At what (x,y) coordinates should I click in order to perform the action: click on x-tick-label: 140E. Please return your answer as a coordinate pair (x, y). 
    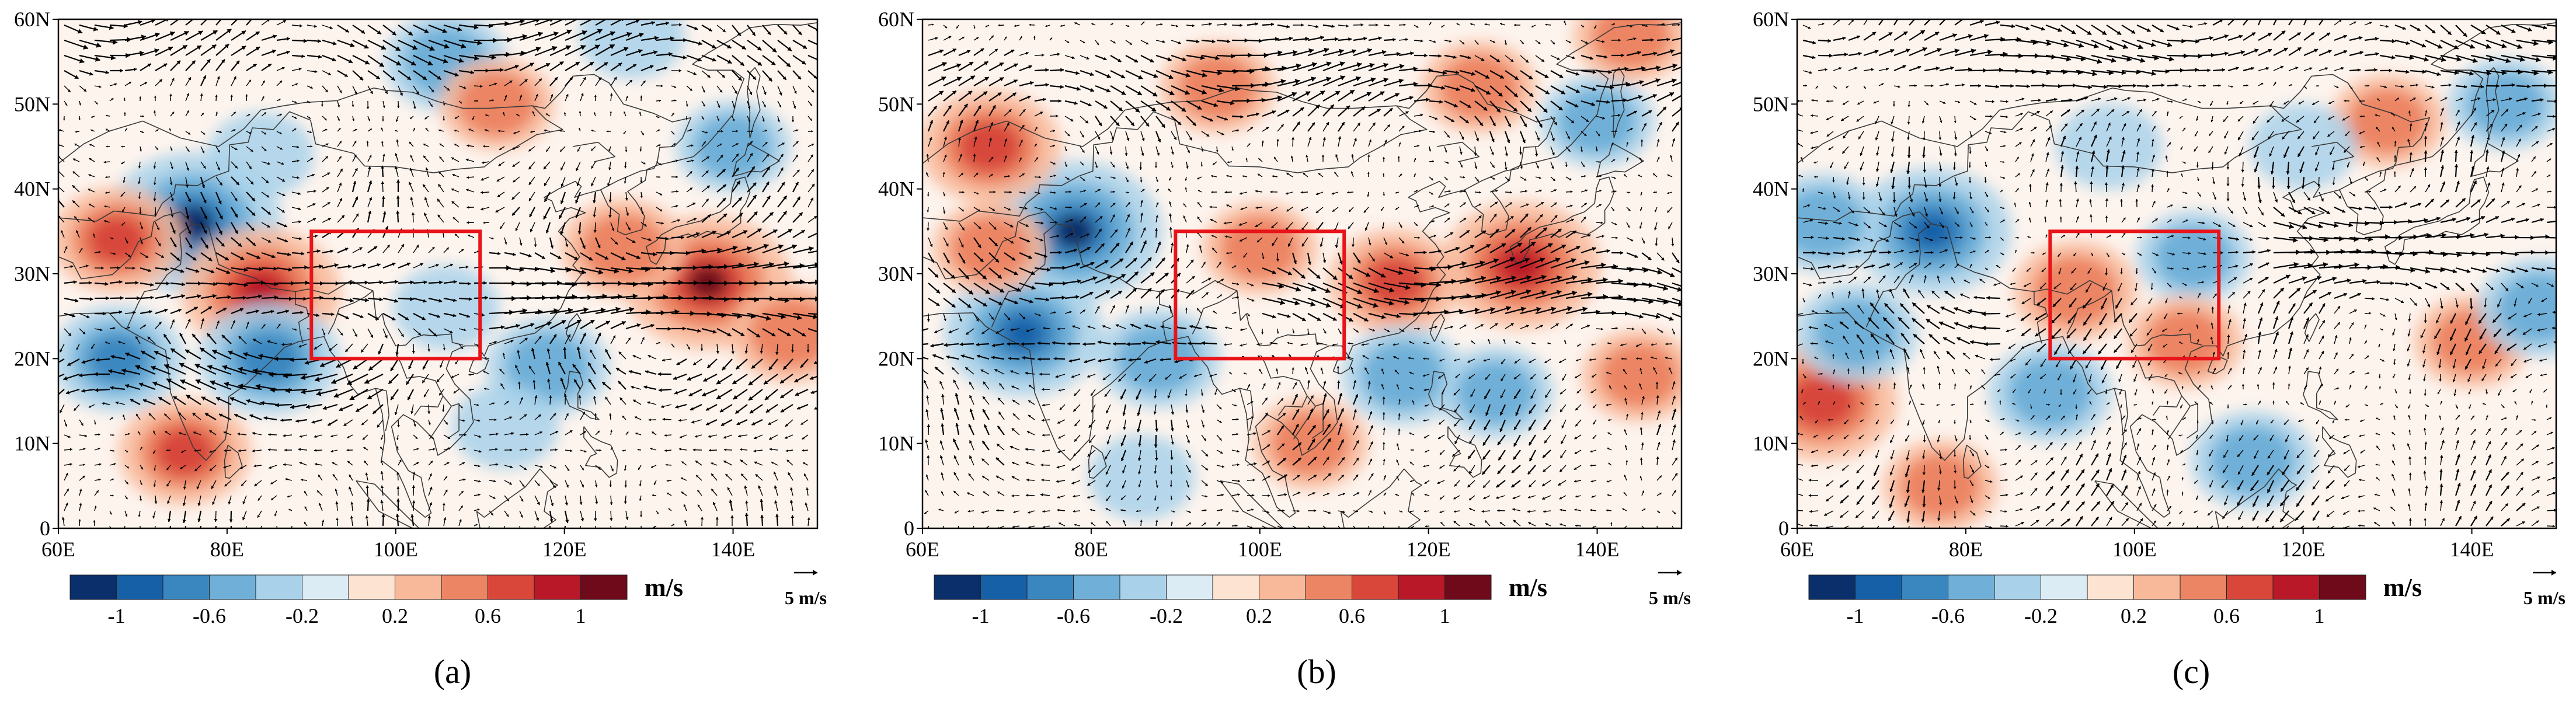
    Looking at the image, I should click on (733, 549).